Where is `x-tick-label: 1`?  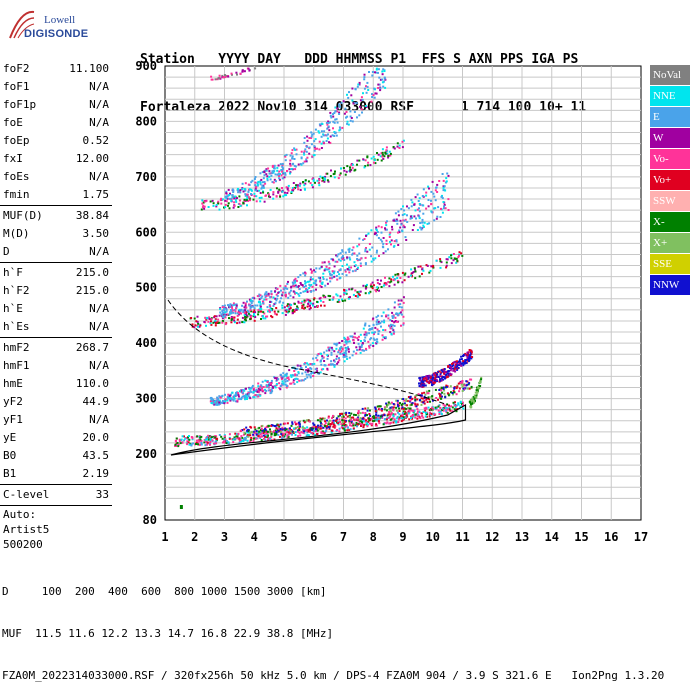 x-tick-label: 1 is located at coordinates (164, 537).